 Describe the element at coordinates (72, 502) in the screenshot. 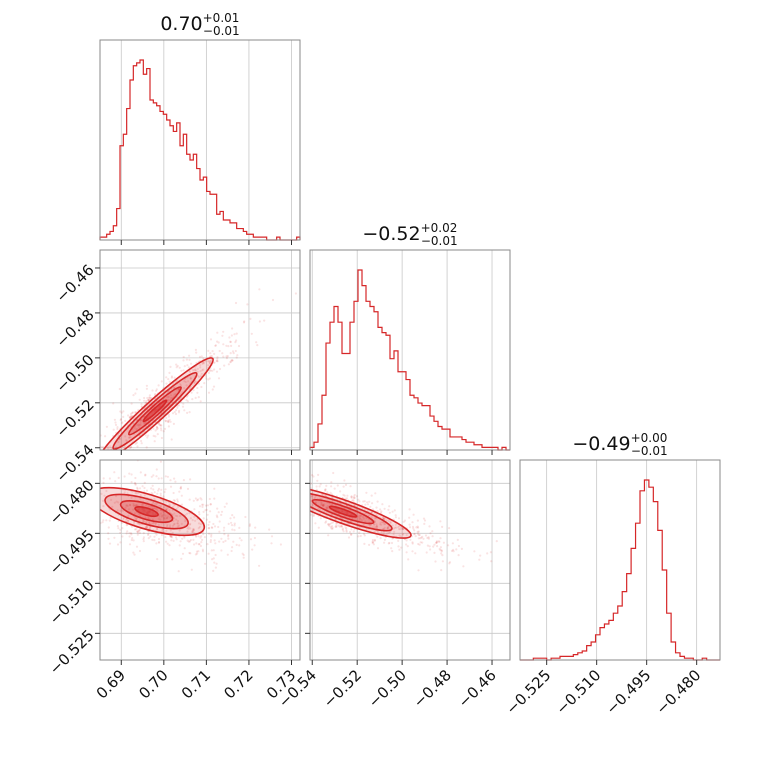

I see `y-tick-label: −0.480` at that location.